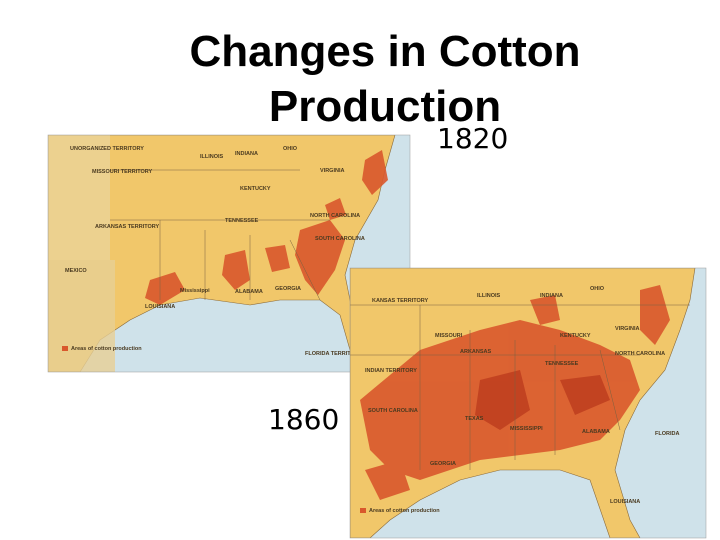 This screenshot has height=540, width=720. Describe the element at coordinates (667, 434) in the screenshot. I see `place-label: FLORIDA` at that location.